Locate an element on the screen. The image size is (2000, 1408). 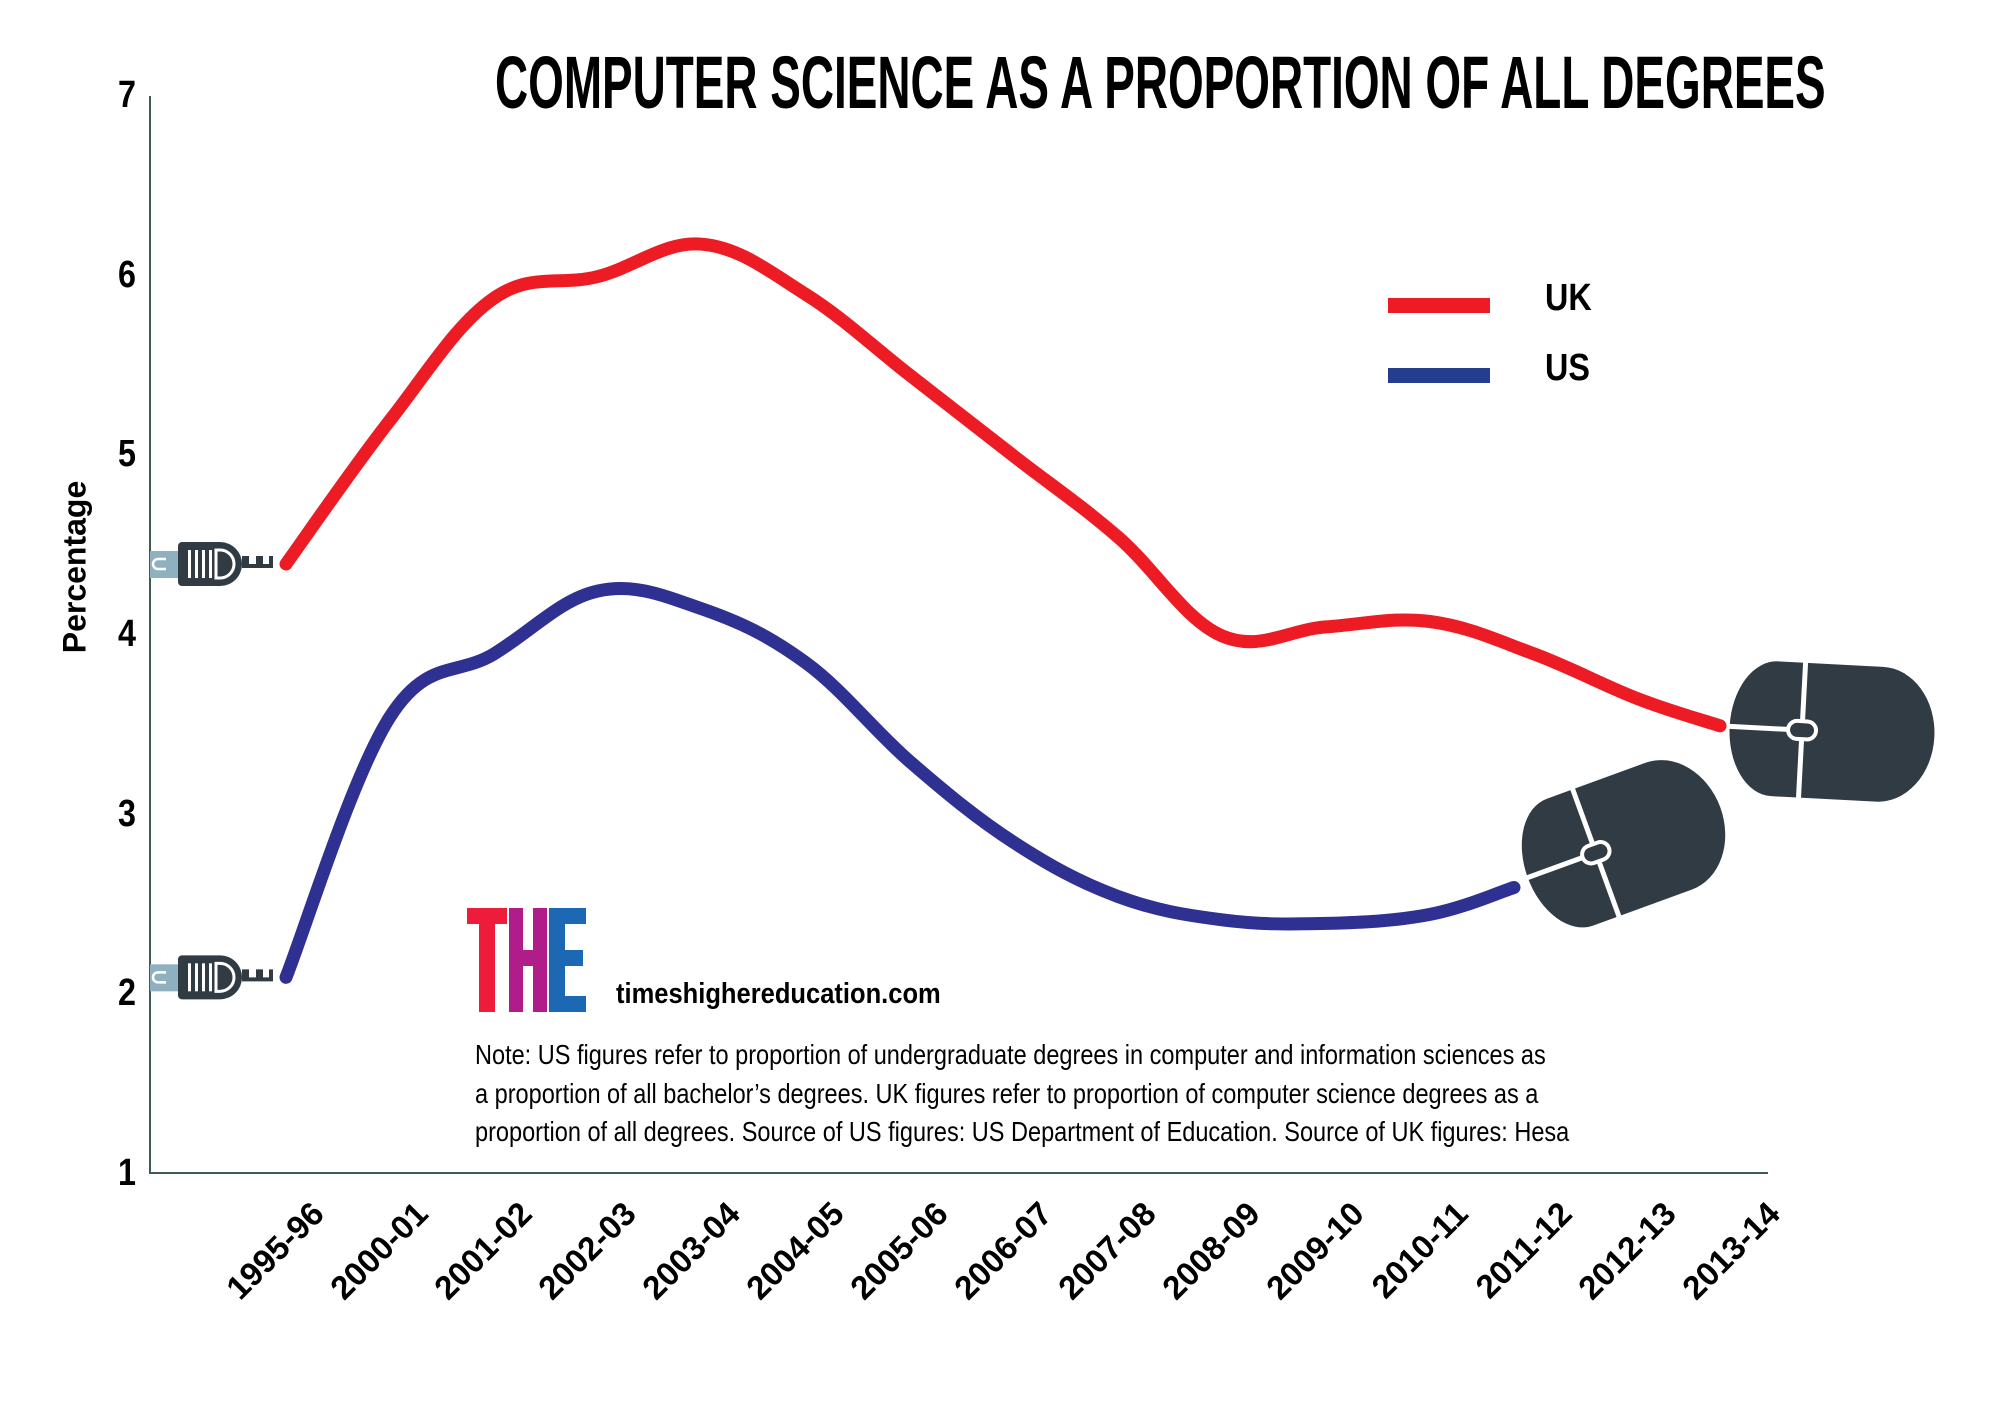
logo-letter-e is located at coordinates (567, 960).